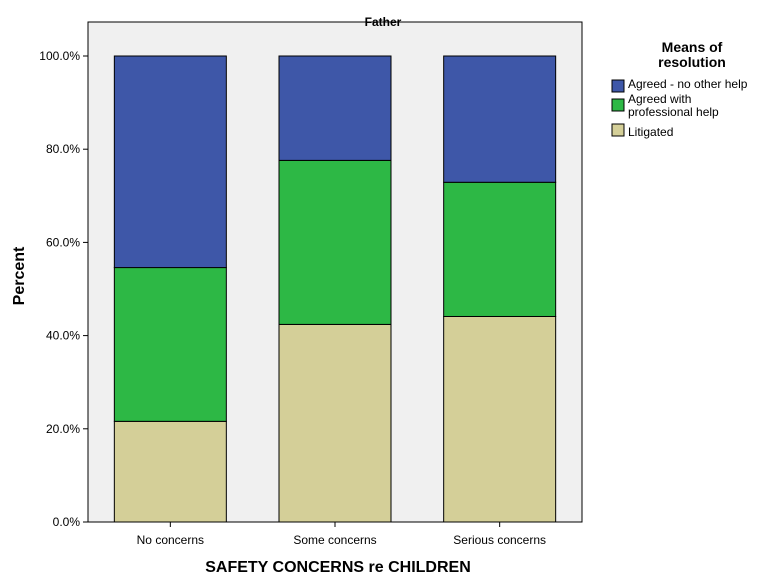 The width and height of the screenshot is (769, 574). Describe the element at coordinates (692, 47) in the screenshot. I see `legend-title-line-1: Means of` at that location.